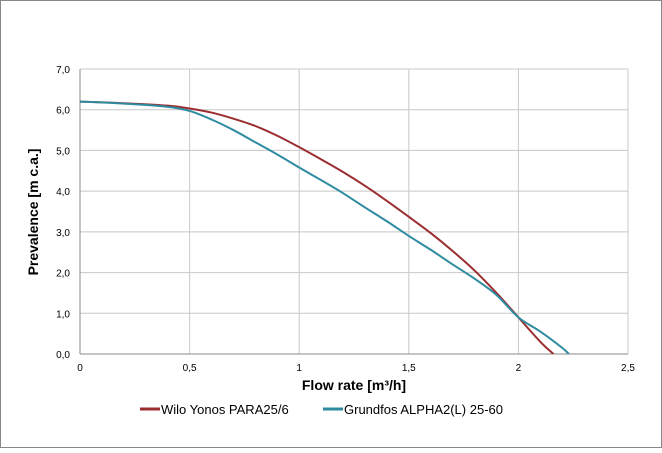 The width and height of the screenshot is (662, 453). What do you see at coordinates (190, 368) in the screenshot?
I see `x-tick-label: 0,5` at bounding box center [190, 368].